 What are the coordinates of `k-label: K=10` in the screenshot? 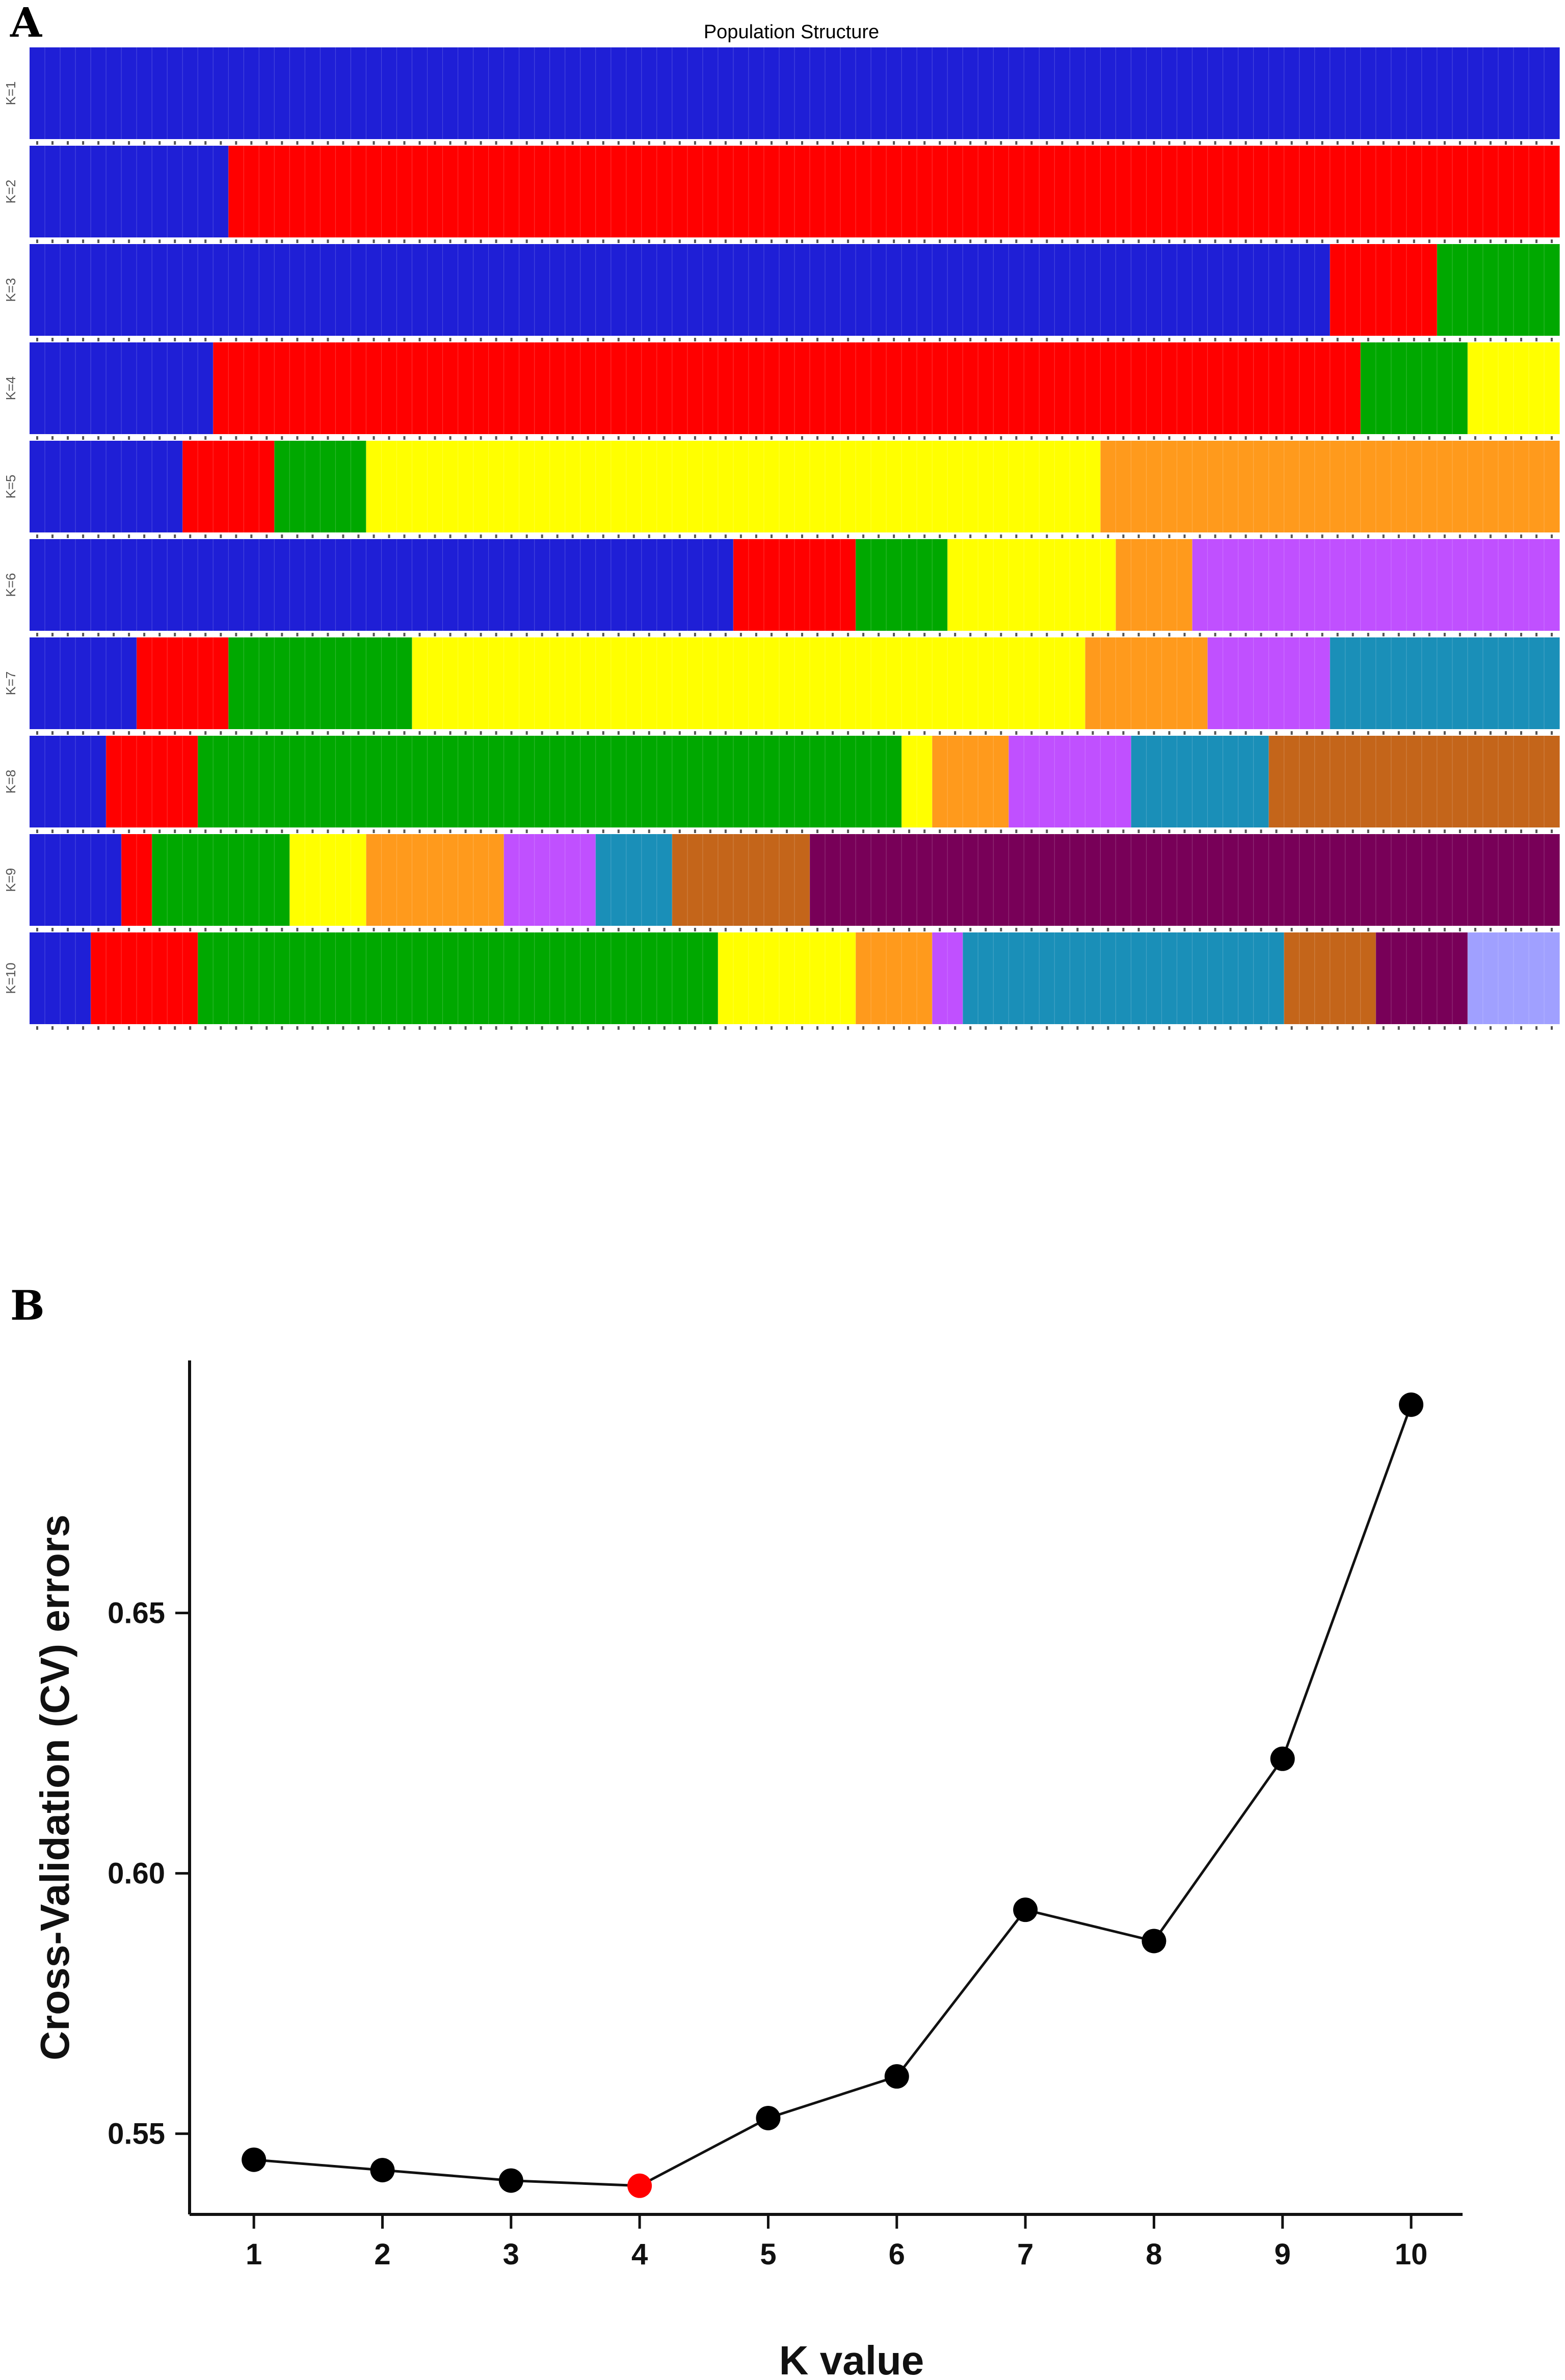 It's located at (10, 978).